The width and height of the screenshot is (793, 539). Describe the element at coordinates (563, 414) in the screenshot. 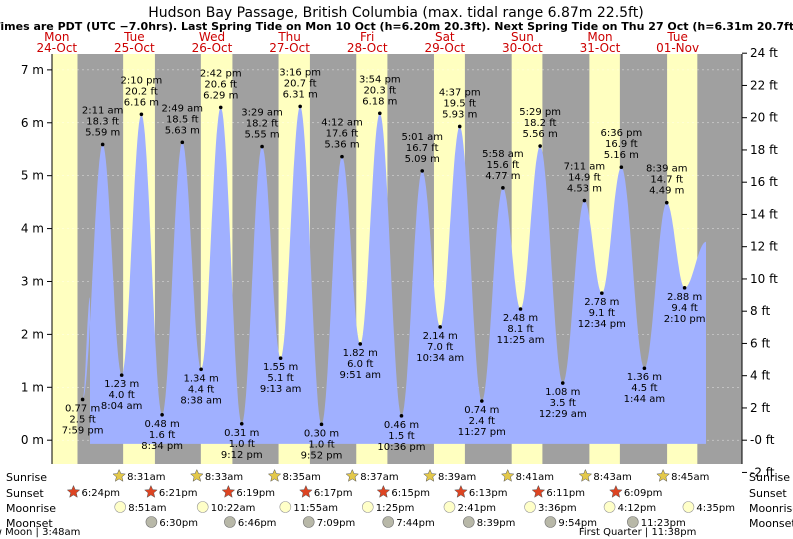

I see `low-tide-label: 12:29 am` at that location.